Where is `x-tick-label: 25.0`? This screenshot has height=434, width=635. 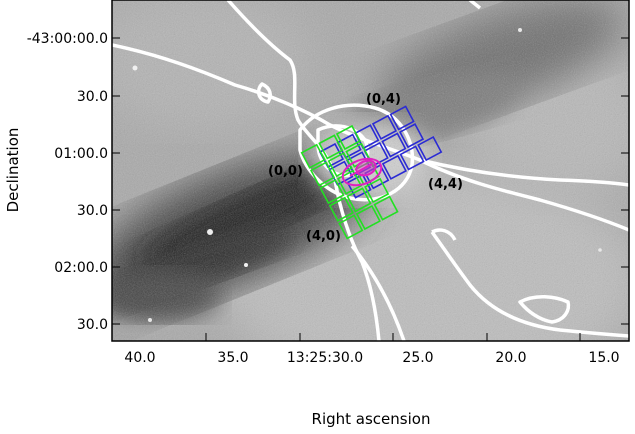 x-tick-label: 25.0 is located at coordinates (417, 358).